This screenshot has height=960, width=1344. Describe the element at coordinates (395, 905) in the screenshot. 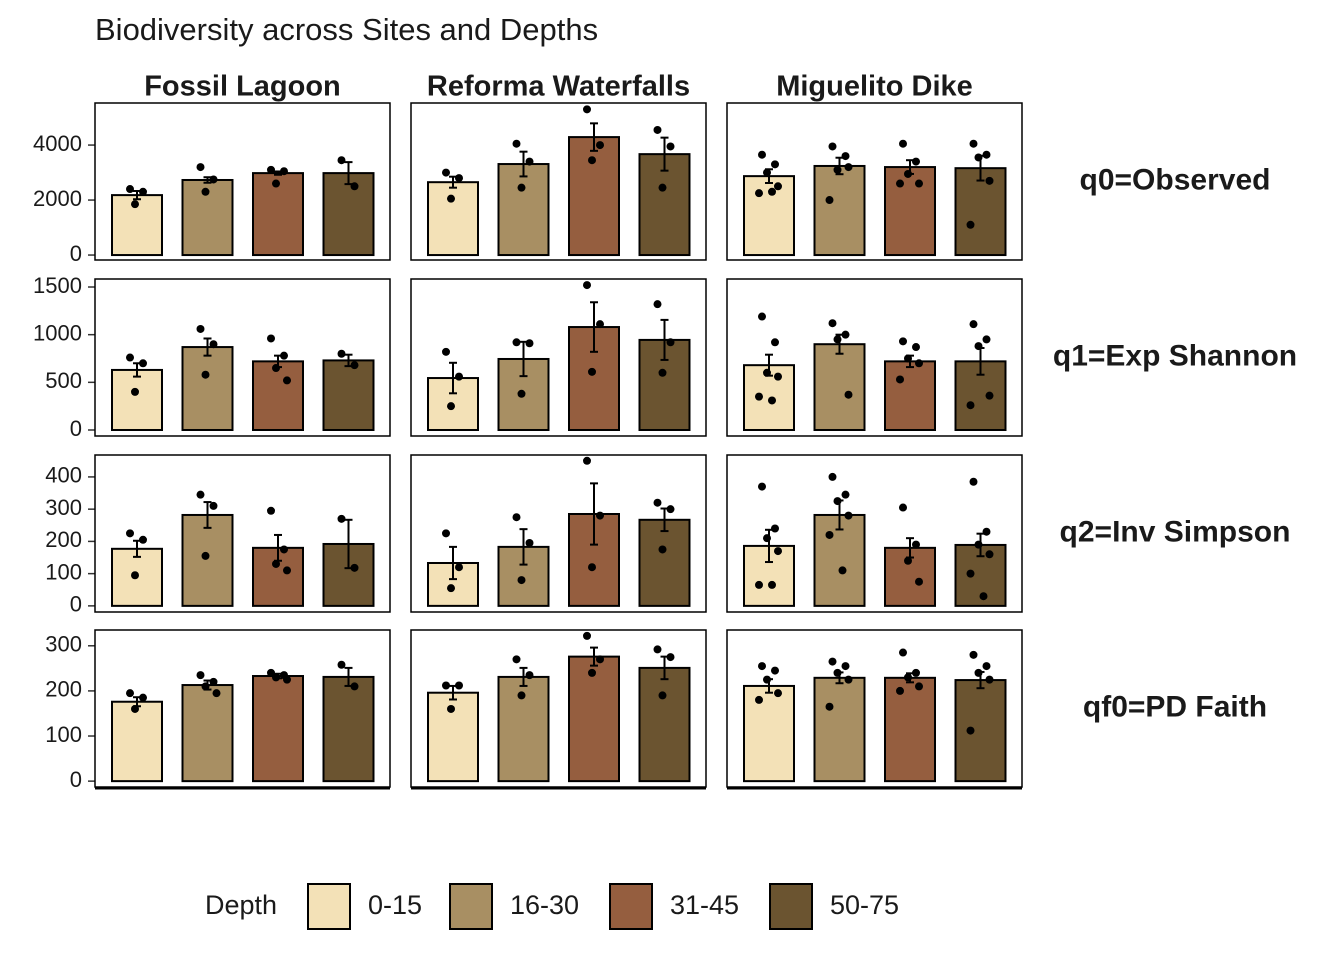

I see `legend-label: 0-15` at that location.